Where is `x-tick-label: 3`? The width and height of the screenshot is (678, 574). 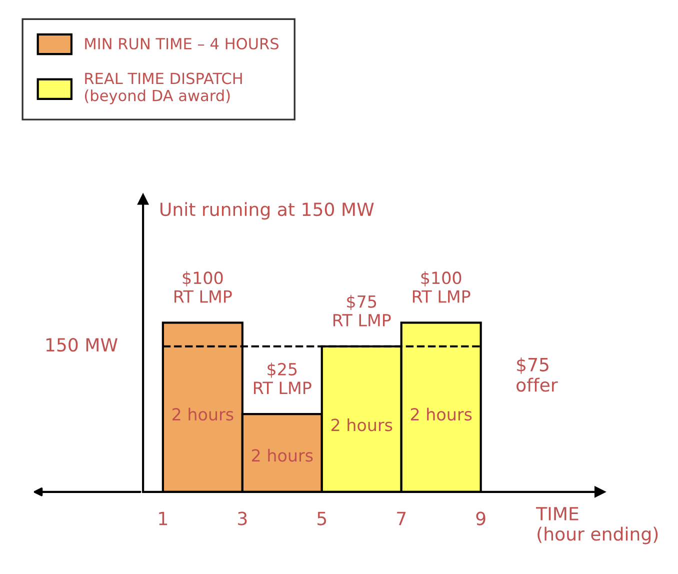 x-tick-label: 3 is located at coordinates (242, 519).